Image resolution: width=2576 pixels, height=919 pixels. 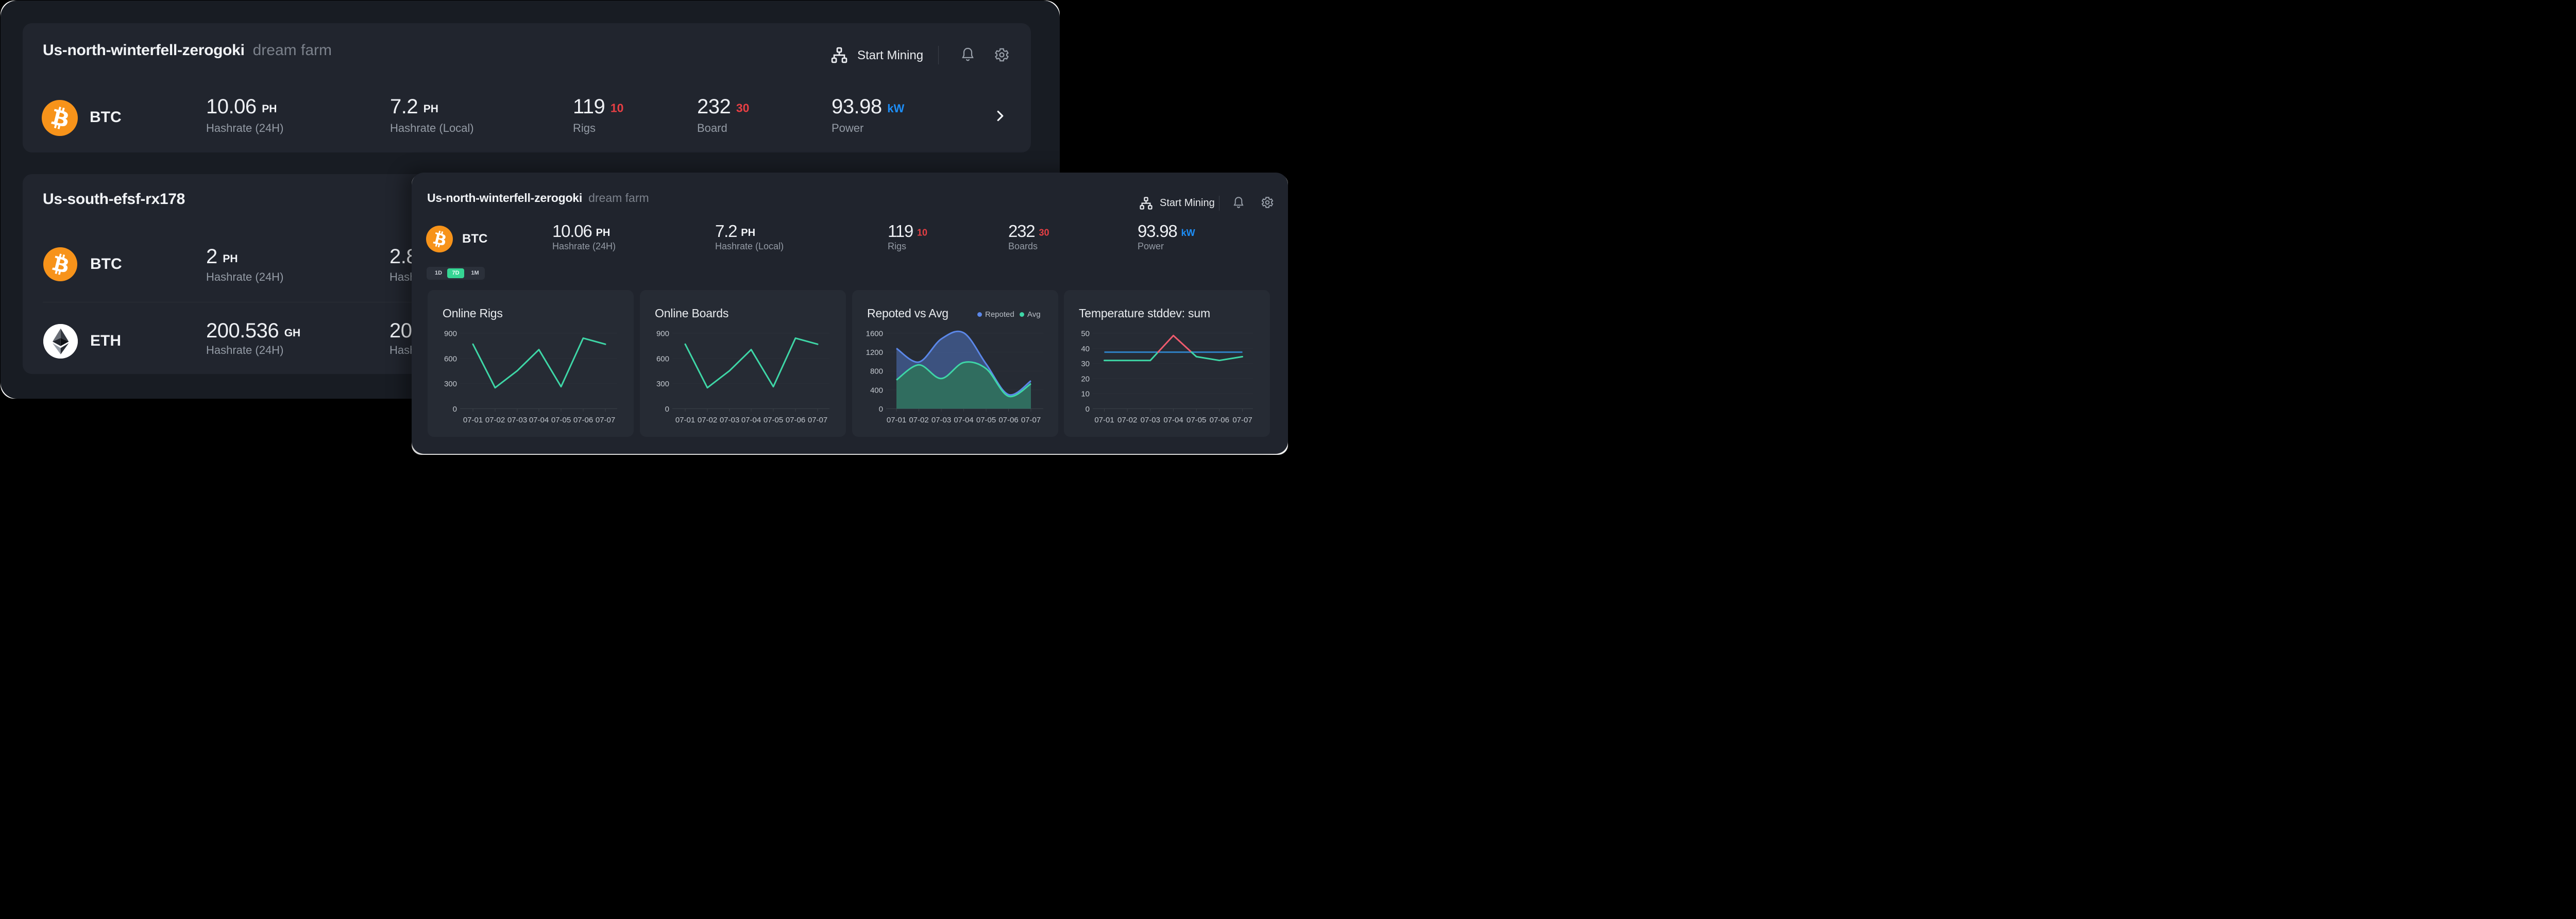 What do you see at coordinates (1085, 349) in the screenshot?
I see `svg-text: 40` at bounding box center [1085, 349].